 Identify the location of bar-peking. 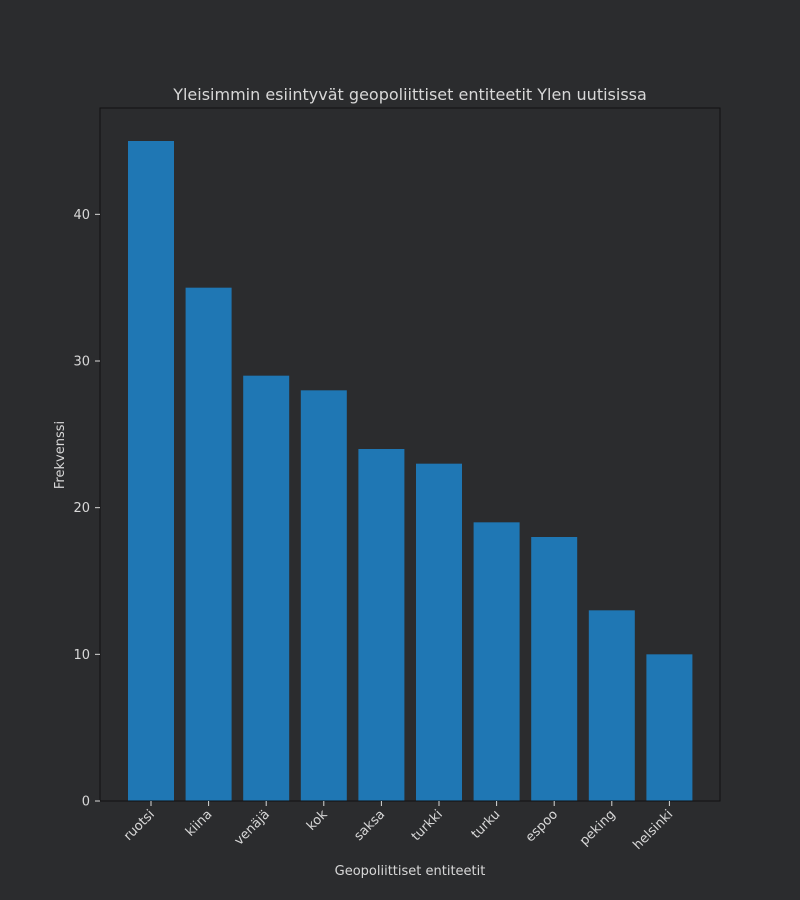
(611, 705).